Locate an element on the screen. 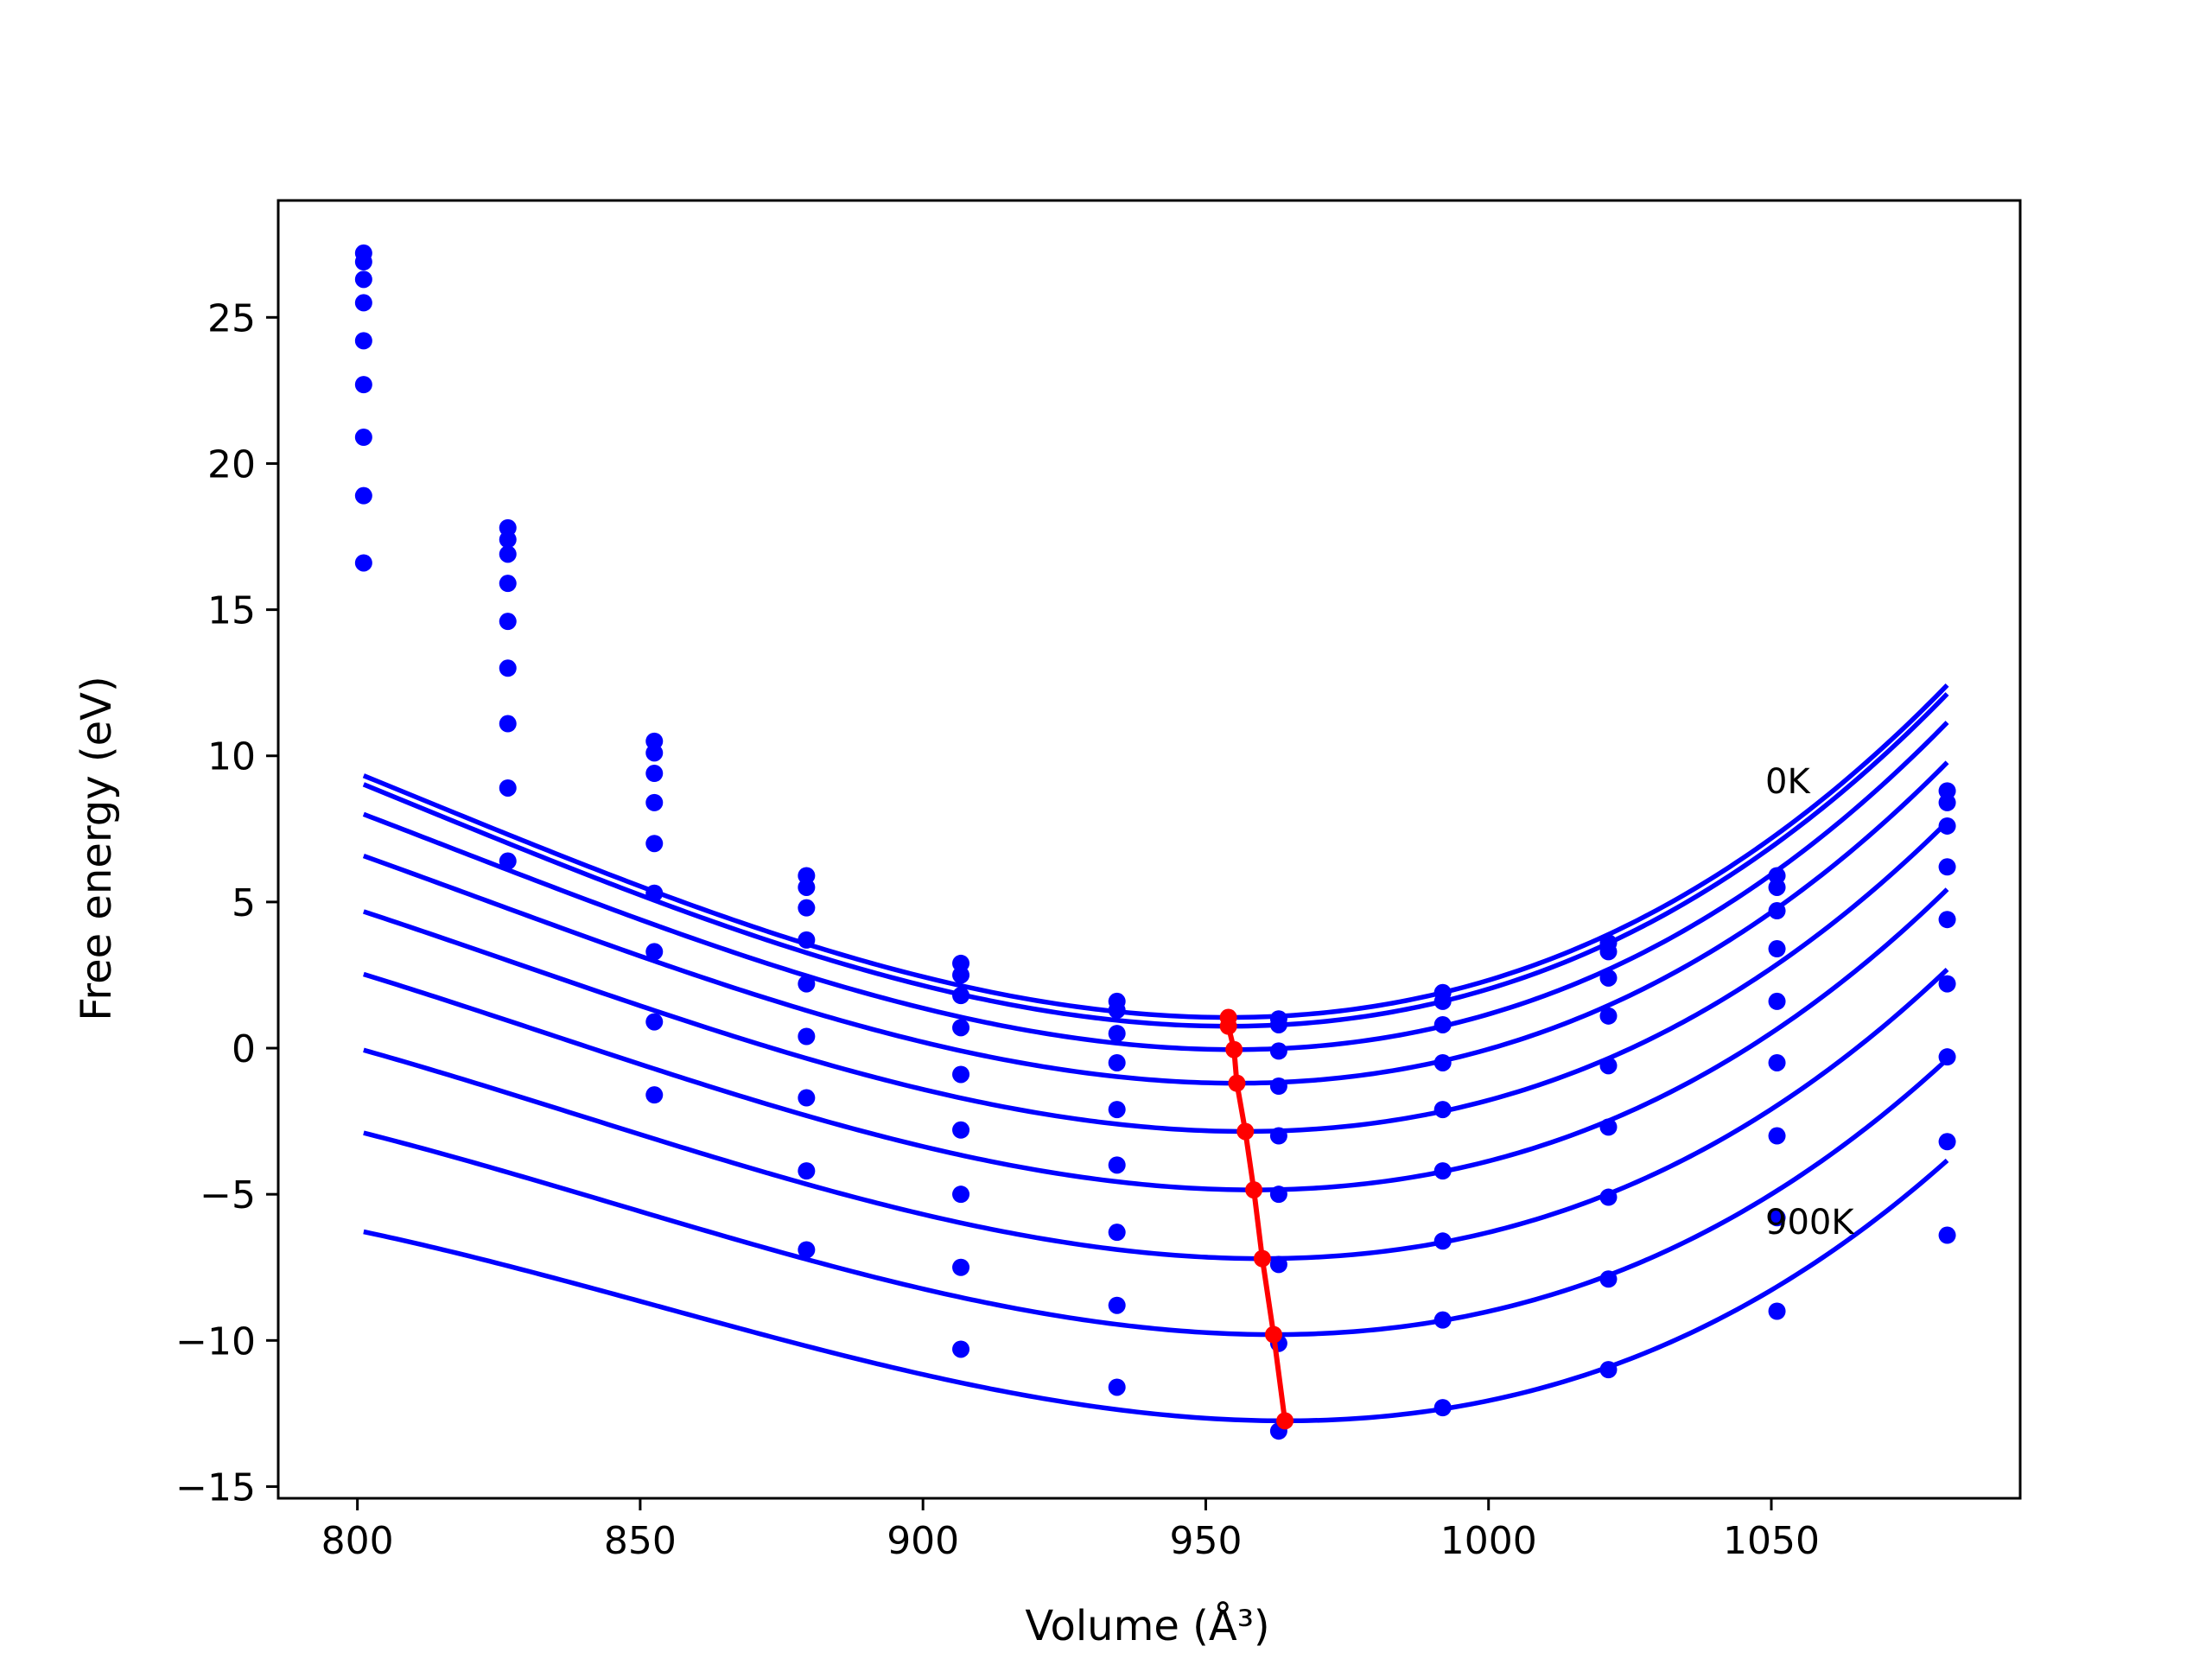  y-axis-label: Free energy (eV) is located at coordinates (97, 848).